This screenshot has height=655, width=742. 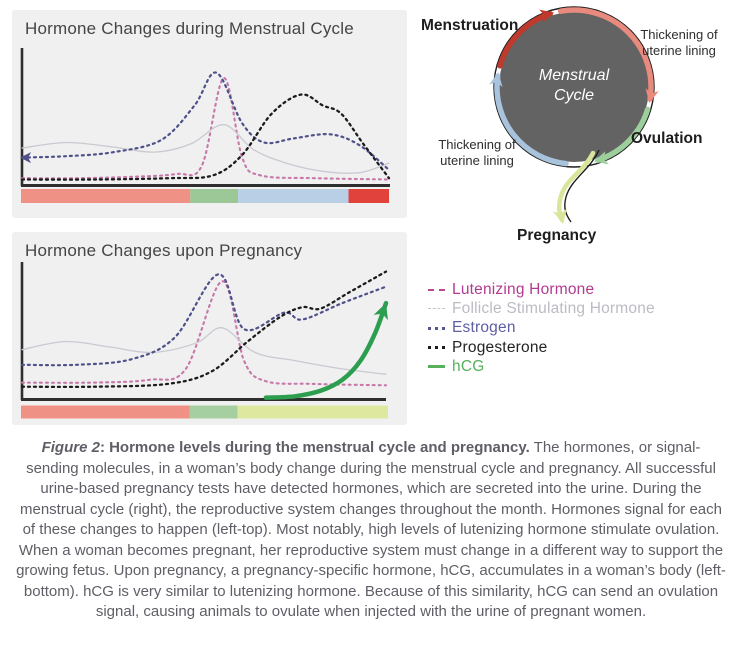 What do you see at coordinates (470, 25) in the screenshot?
I see `label-menstruation: Menstruation` at bounding box center [470, 25].